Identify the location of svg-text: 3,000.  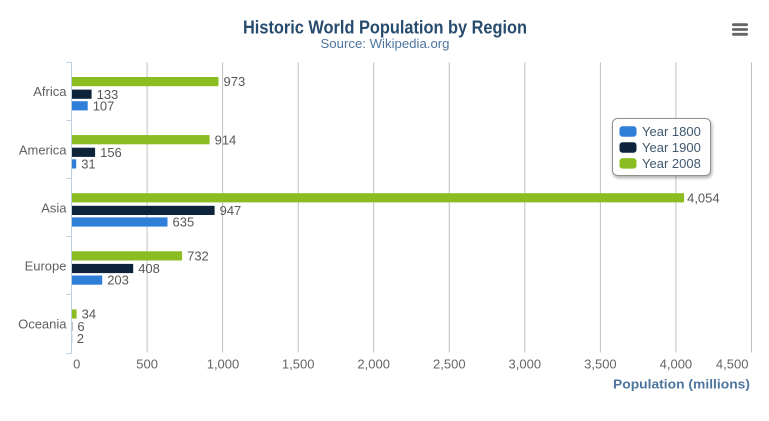
(525, 364).